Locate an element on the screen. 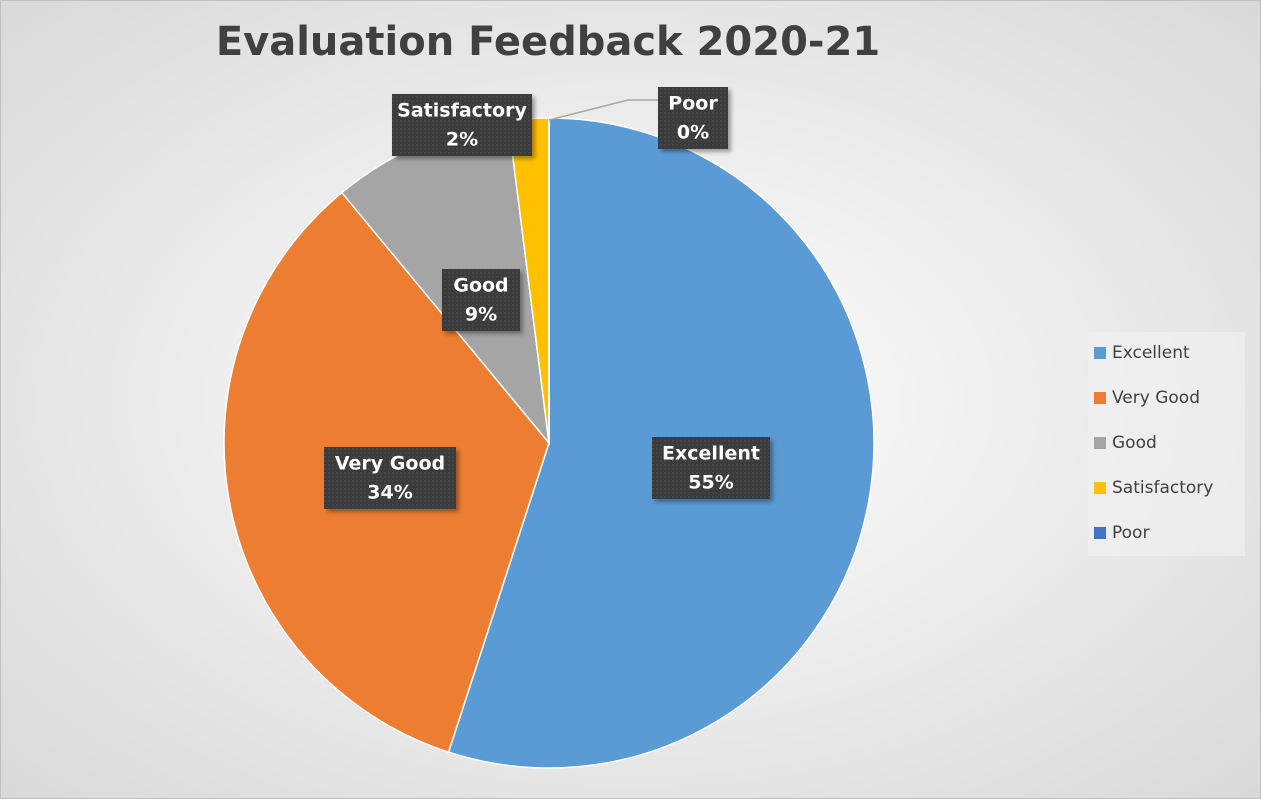 The height and width of the screenshot is (799, 1261). legend-label: Very Good is located at coordinates (1156, 398).